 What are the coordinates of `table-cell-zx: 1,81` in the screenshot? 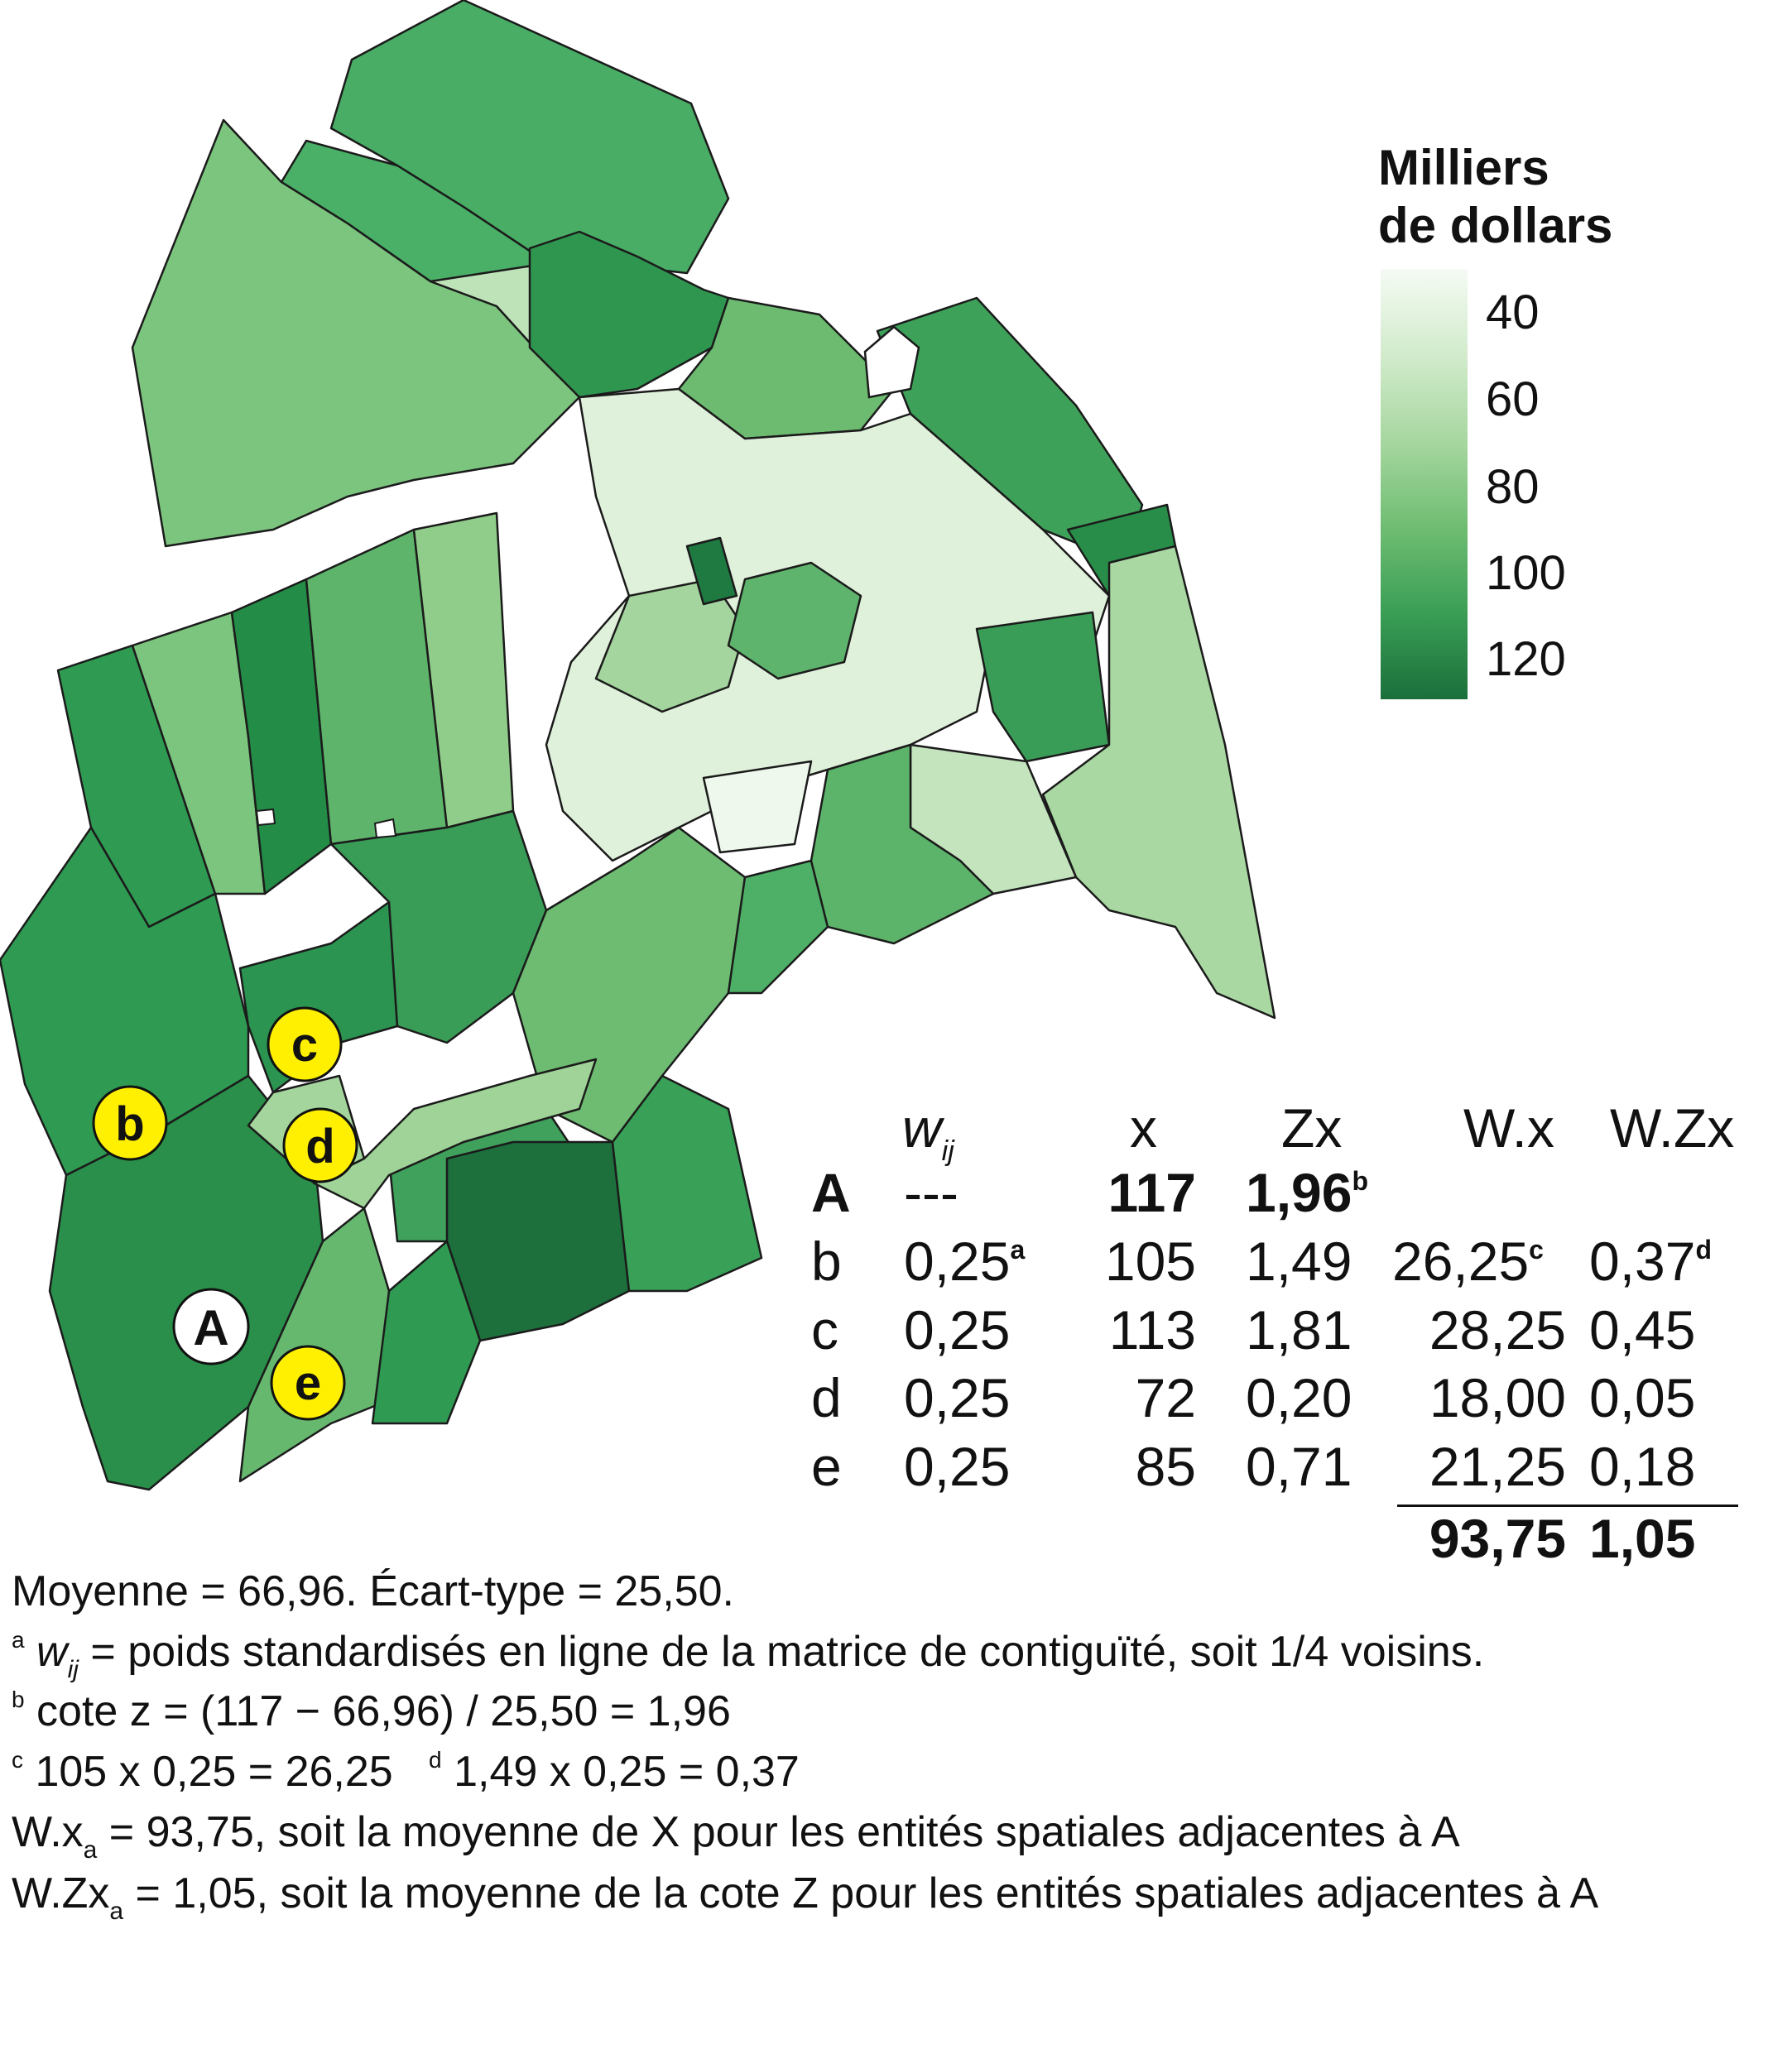 It's located at (1299, 1330).